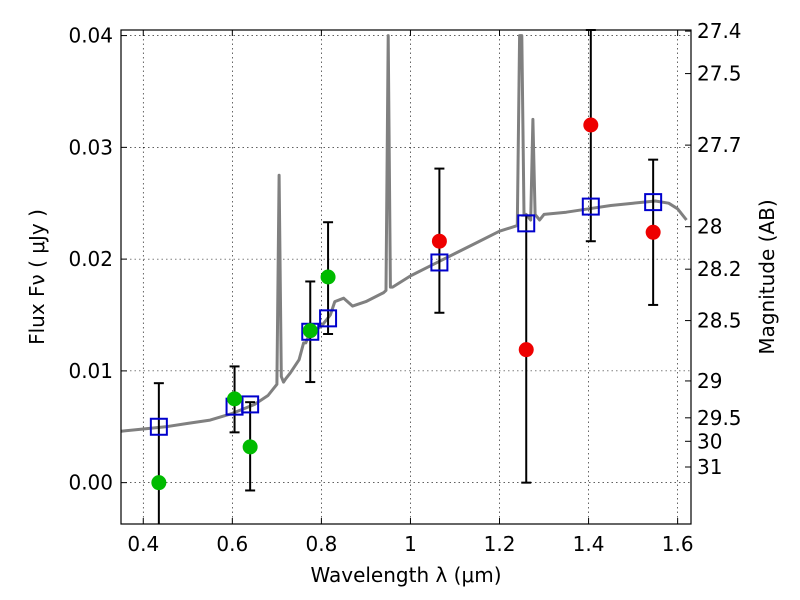 The image size is (800, 600). Describe the element at coordinates (719, 269) in the screenshot. I see `right-tick-label: 28.2` at that location.